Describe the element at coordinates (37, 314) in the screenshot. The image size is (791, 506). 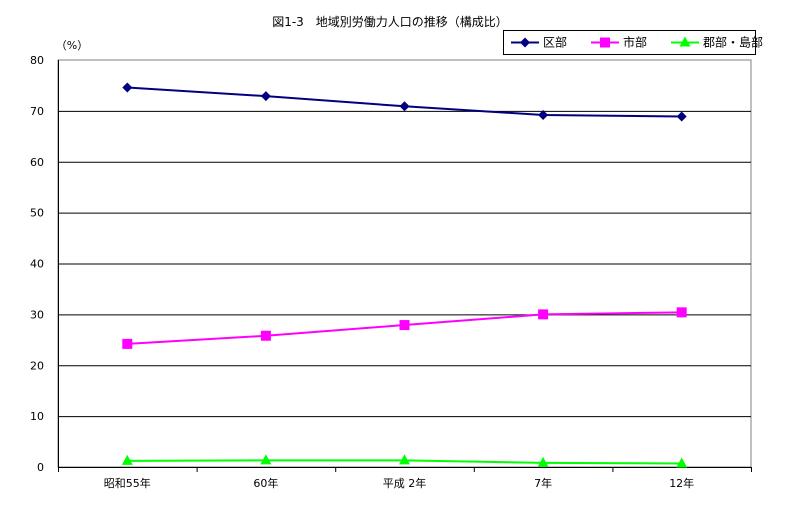
I see `y-tick-label: 30` at that location.